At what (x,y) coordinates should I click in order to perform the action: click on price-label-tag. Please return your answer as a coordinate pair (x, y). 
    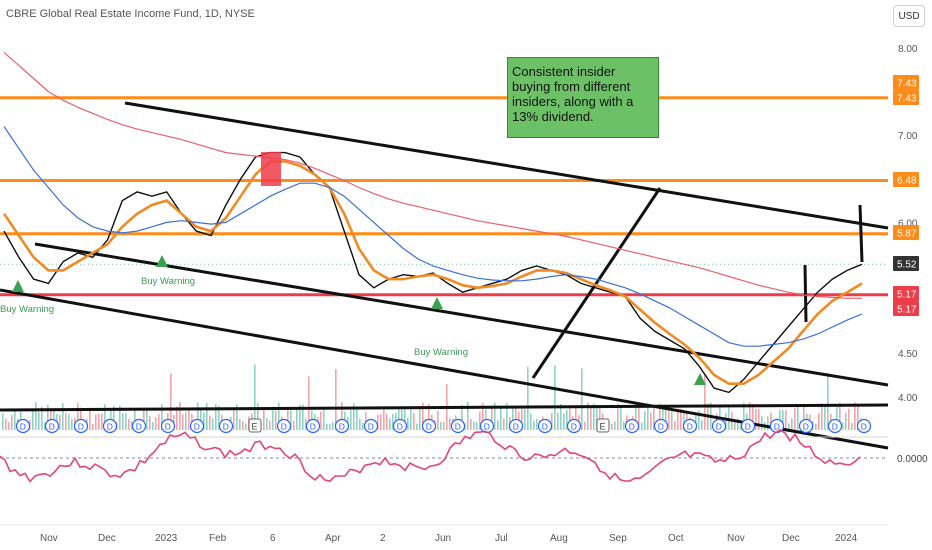
    Looking at the image, I should click on (906, 263).